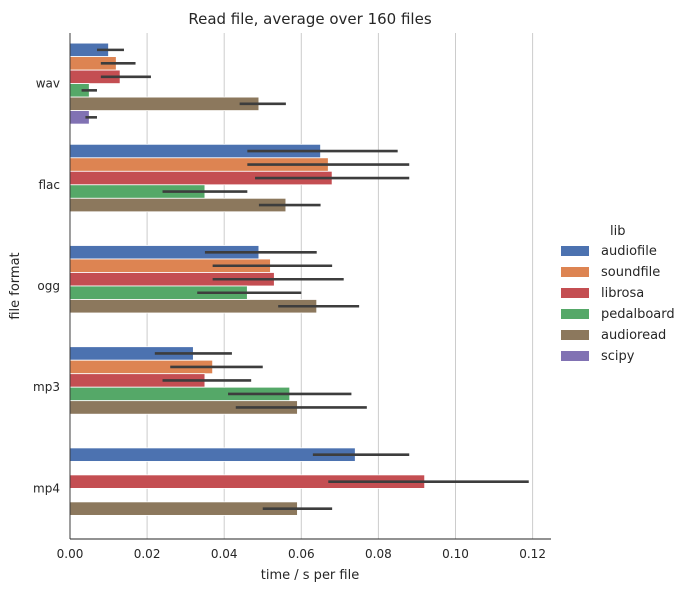 The height and width of the screenshot is (592, 690). What do you see at coordinates (634, 335) in the screenshot?
I see `legend-label: audioread` at bounding box center [634, 335].